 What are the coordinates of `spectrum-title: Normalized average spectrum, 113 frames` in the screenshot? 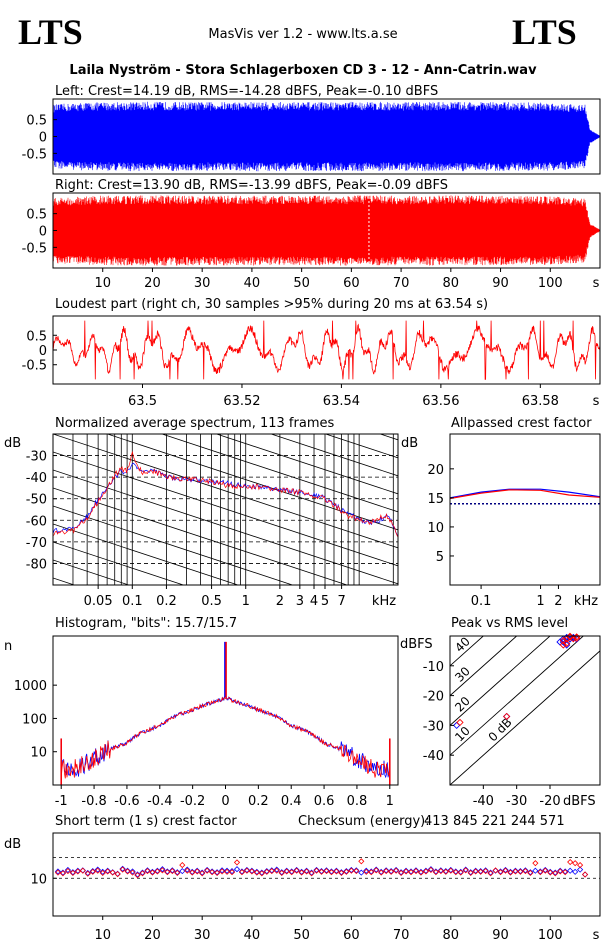 It's located at (194, 423).